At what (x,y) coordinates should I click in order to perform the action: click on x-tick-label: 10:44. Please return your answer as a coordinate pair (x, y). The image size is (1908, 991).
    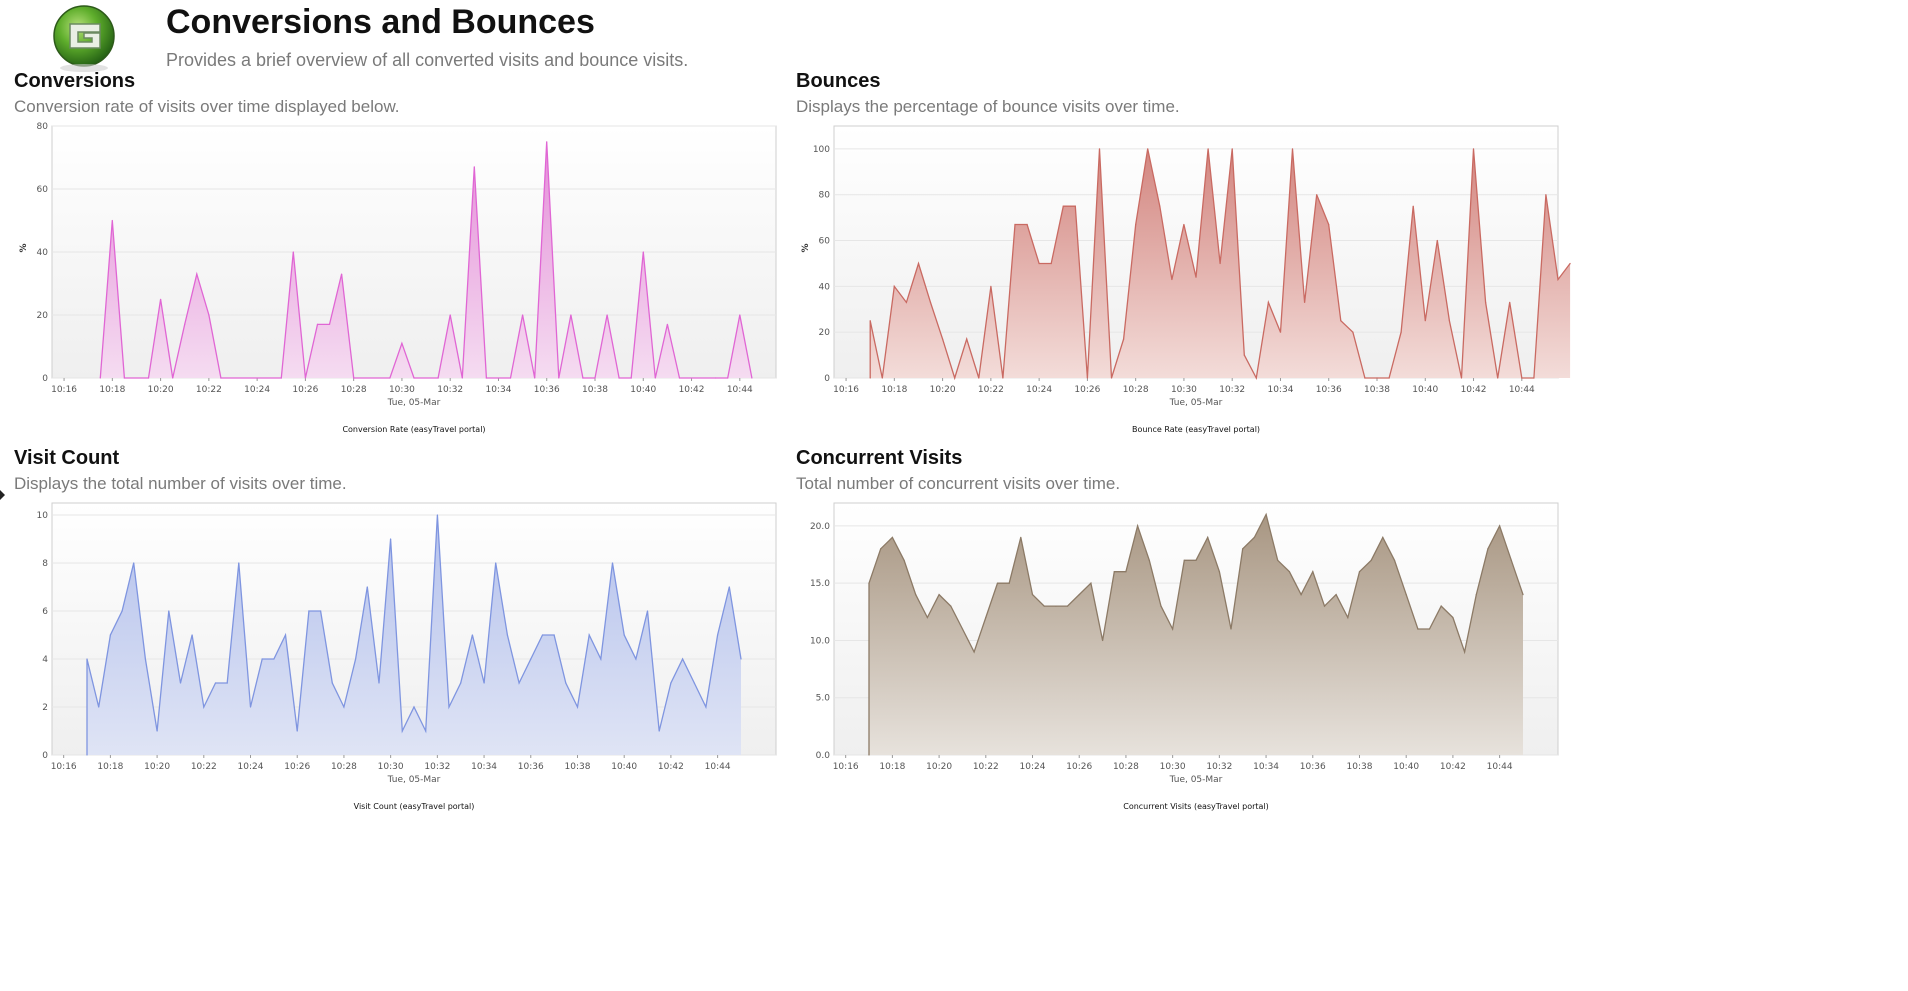
    Looking at the image, I should click on (1500, 767).